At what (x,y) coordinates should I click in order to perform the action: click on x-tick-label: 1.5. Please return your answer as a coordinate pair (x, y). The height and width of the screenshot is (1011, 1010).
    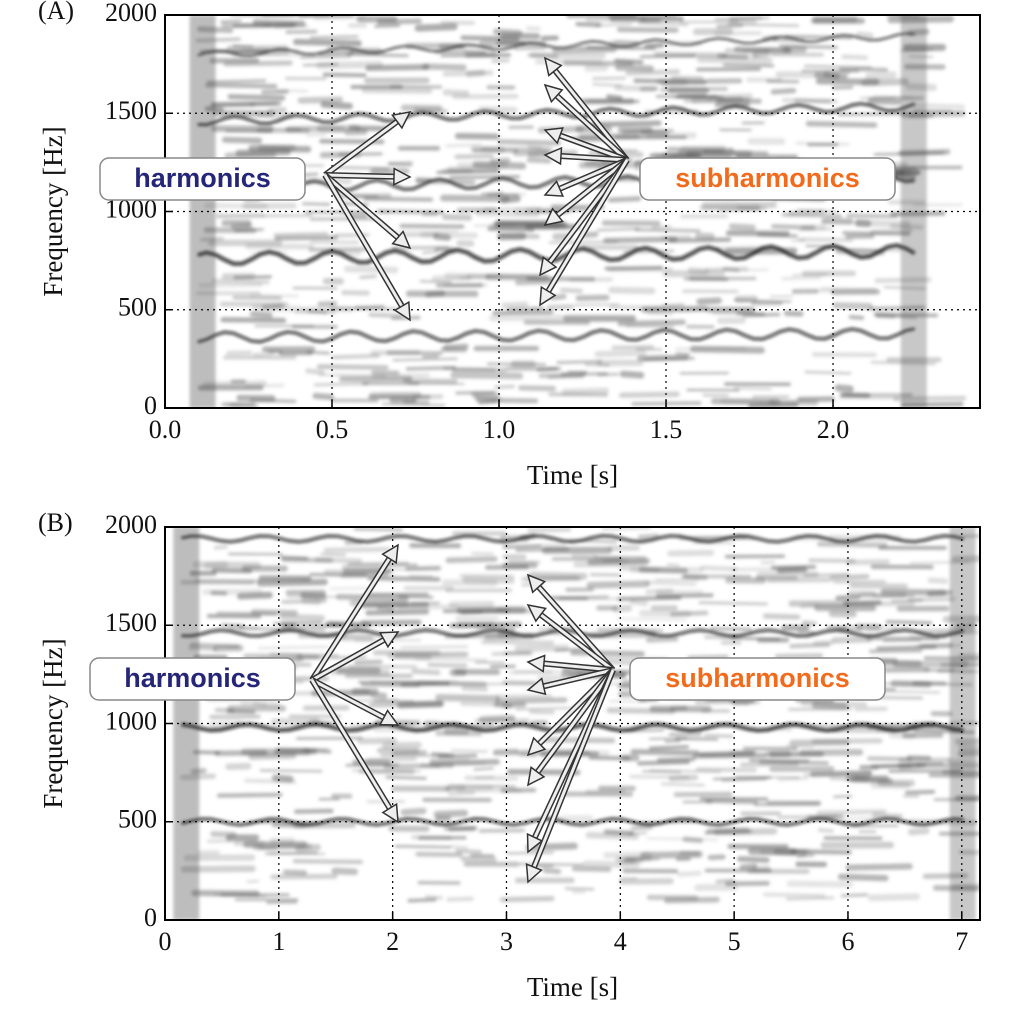
    Looking at the image, I should click on (666, 429).